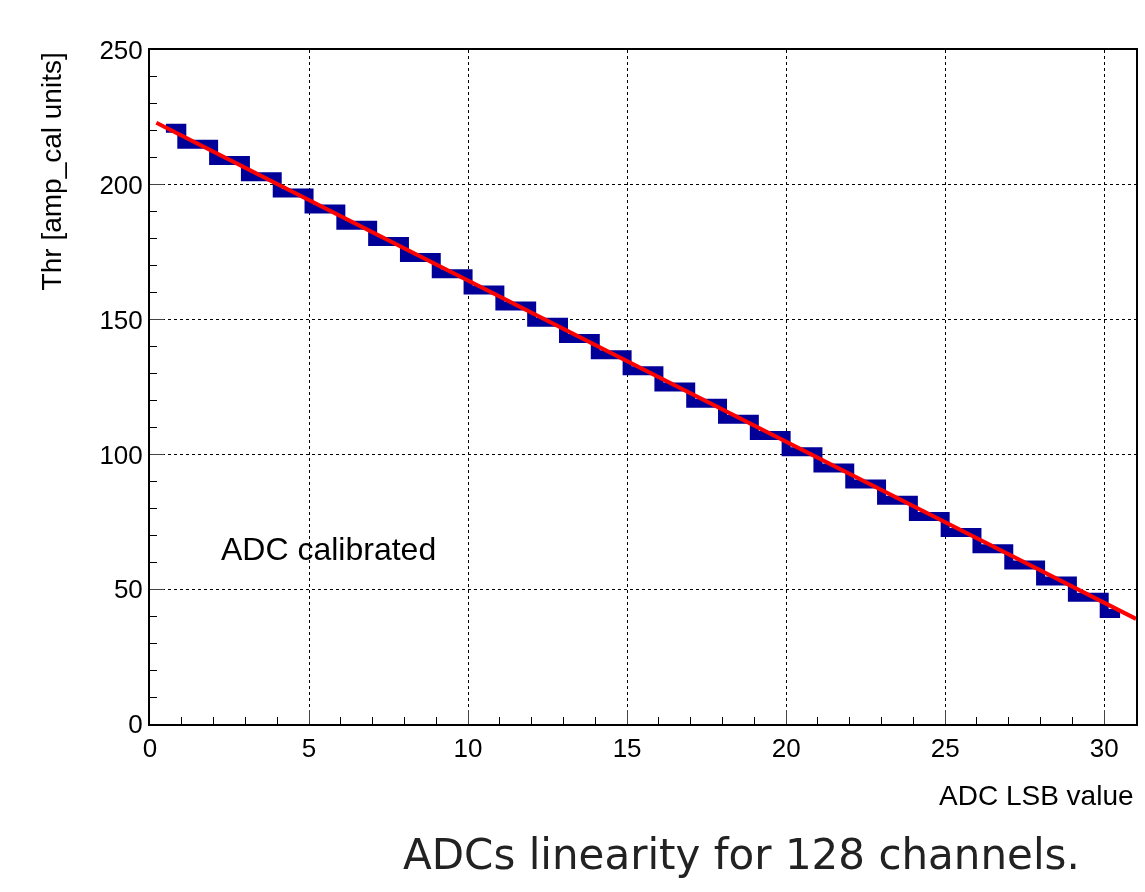  I want to click on y-tick-label: 50, so click(128, 589).